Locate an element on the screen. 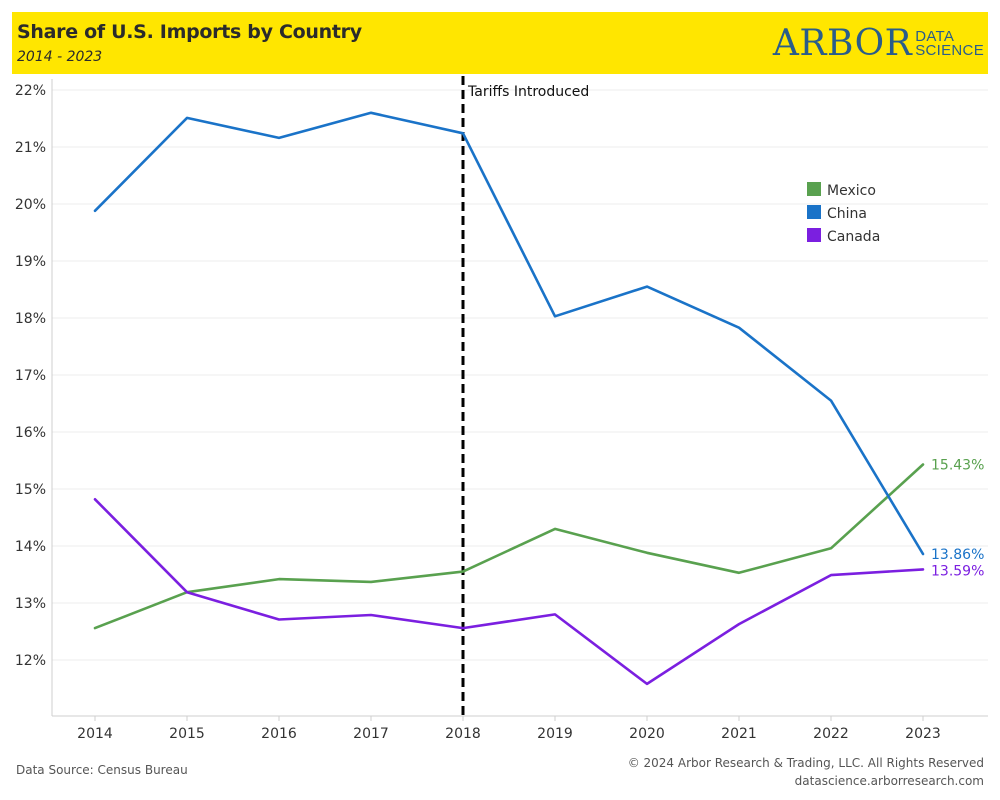 This screenshot has width=1000, height=800. legend-label-canada: Canada is located at coordinates (853, 237).